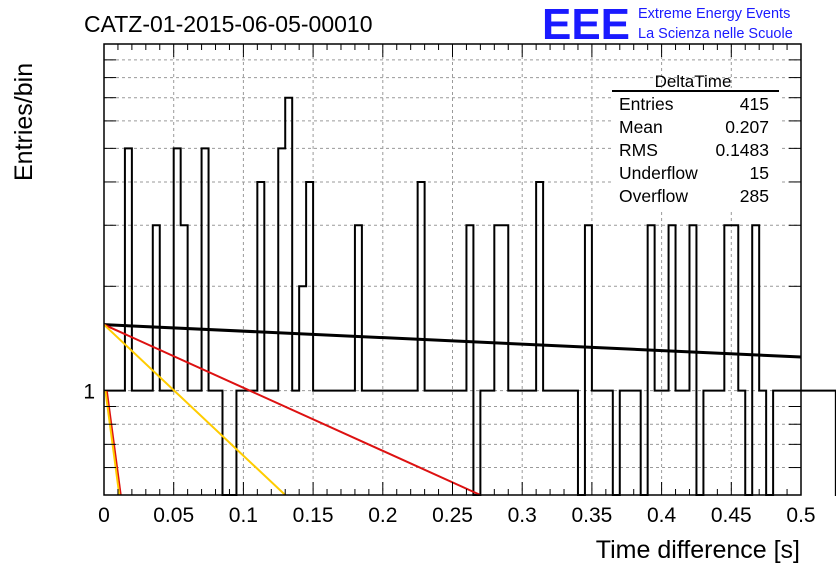  Describe the element at coordinates (228, 24) in the screenshot. I see `chart-title: CATZ-01-2015-06-05-00010` at that location.